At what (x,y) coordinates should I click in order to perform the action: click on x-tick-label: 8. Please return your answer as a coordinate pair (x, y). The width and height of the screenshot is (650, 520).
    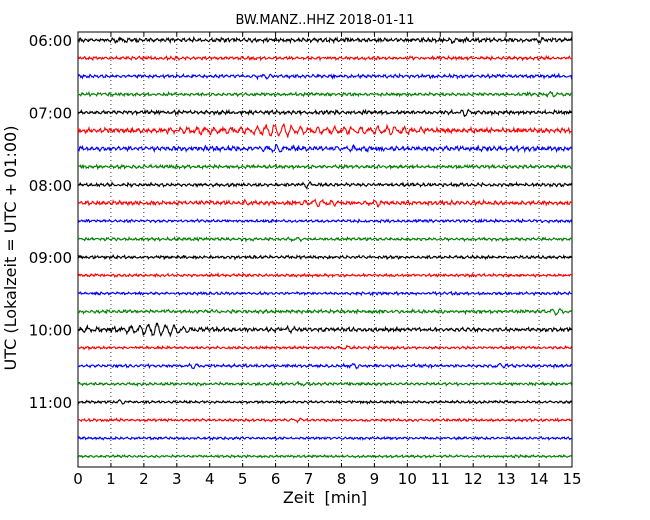
    Looking at the image, I should click on (342, 479).